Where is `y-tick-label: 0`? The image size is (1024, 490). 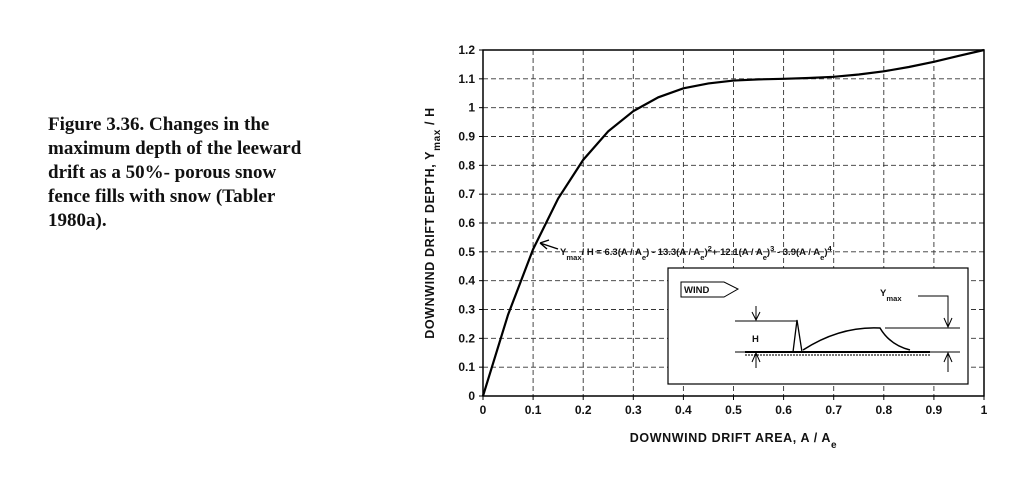
y-tick-label: 0 is located at coordinates (471, 396).